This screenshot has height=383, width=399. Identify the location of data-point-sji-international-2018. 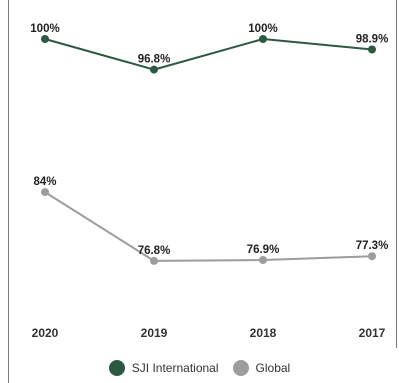
(263, 39).